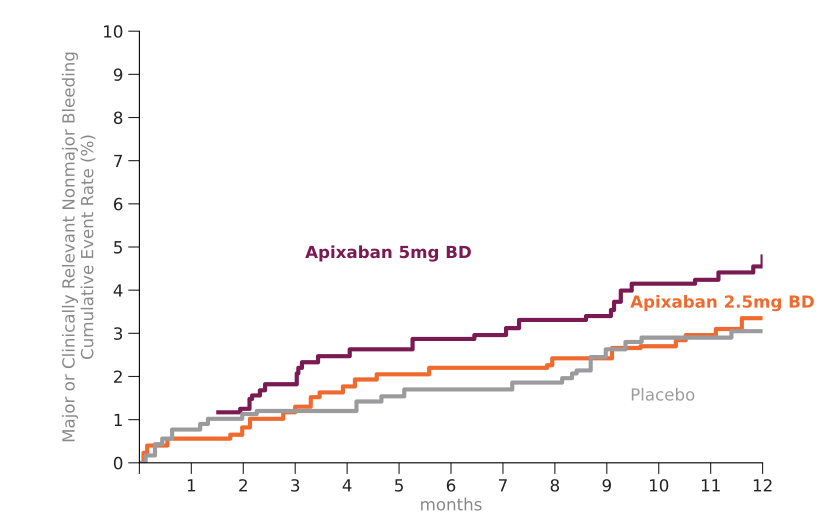 Image resolution: width=820 pixels, height=520 pixels. What do you see at coordinates (399, 485) in the screenshot?
I see `x-tick-label: 5` at bounding box center [399, 485].